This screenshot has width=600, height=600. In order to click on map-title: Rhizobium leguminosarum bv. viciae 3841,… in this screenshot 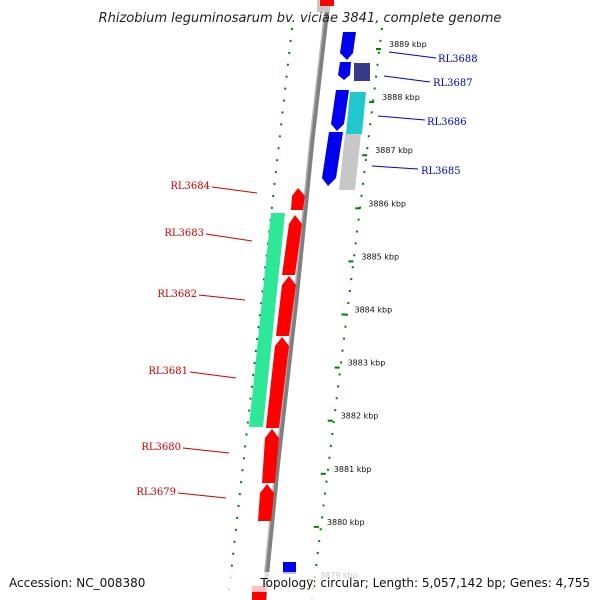, I will do `click(300, 18)`.